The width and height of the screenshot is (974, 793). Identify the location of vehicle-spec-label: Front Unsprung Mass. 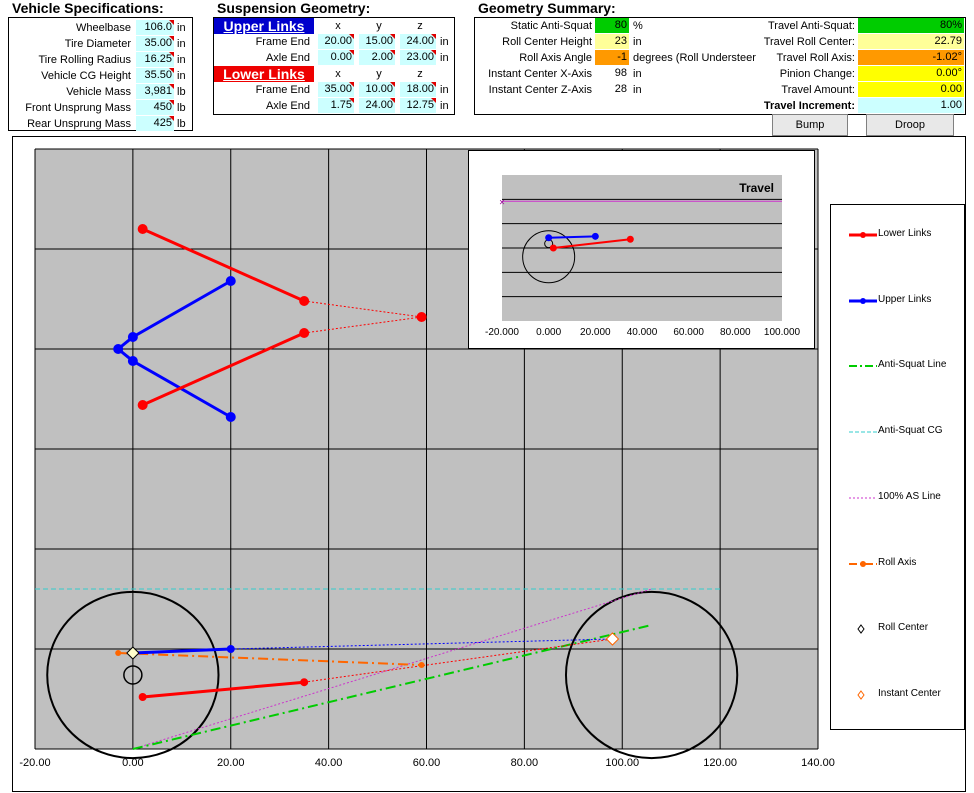
(78, 108).